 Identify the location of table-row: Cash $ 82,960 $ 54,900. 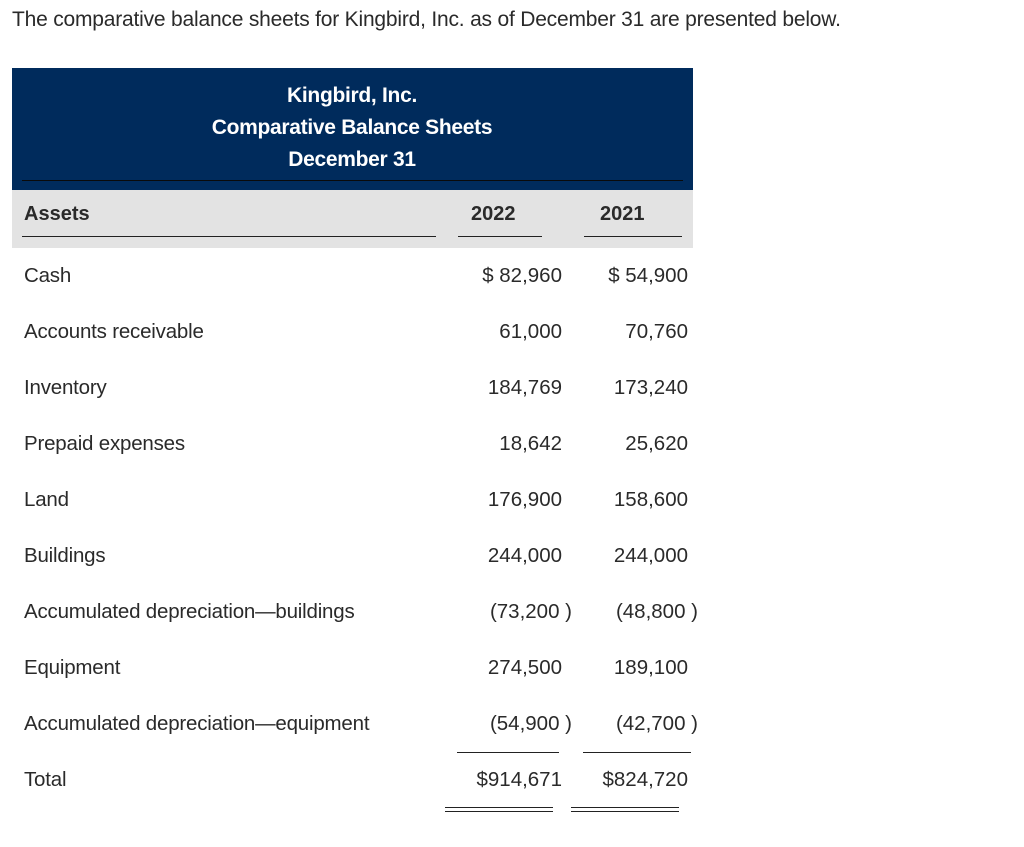
(357, 278).